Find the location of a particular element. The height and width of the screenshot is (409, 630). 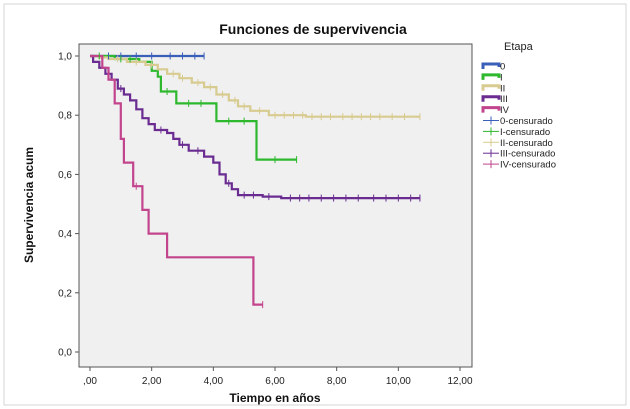

legend-label: III is located at coordinates (504, 99).